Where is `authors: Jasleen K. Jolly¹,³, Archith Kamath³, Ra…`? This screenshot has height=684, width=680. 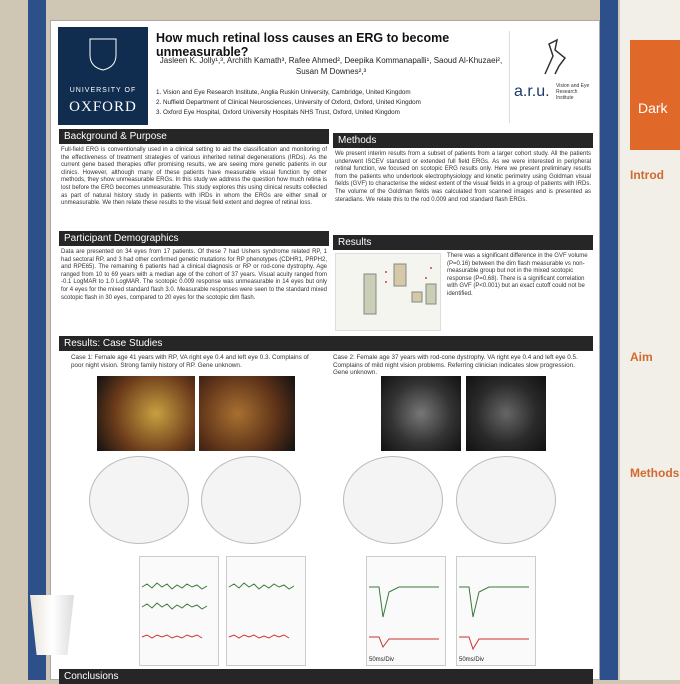
authors: Jasleen K. Jolly¹,³, Archith Kamath³, Ra… is located at coordinates (331, 66).